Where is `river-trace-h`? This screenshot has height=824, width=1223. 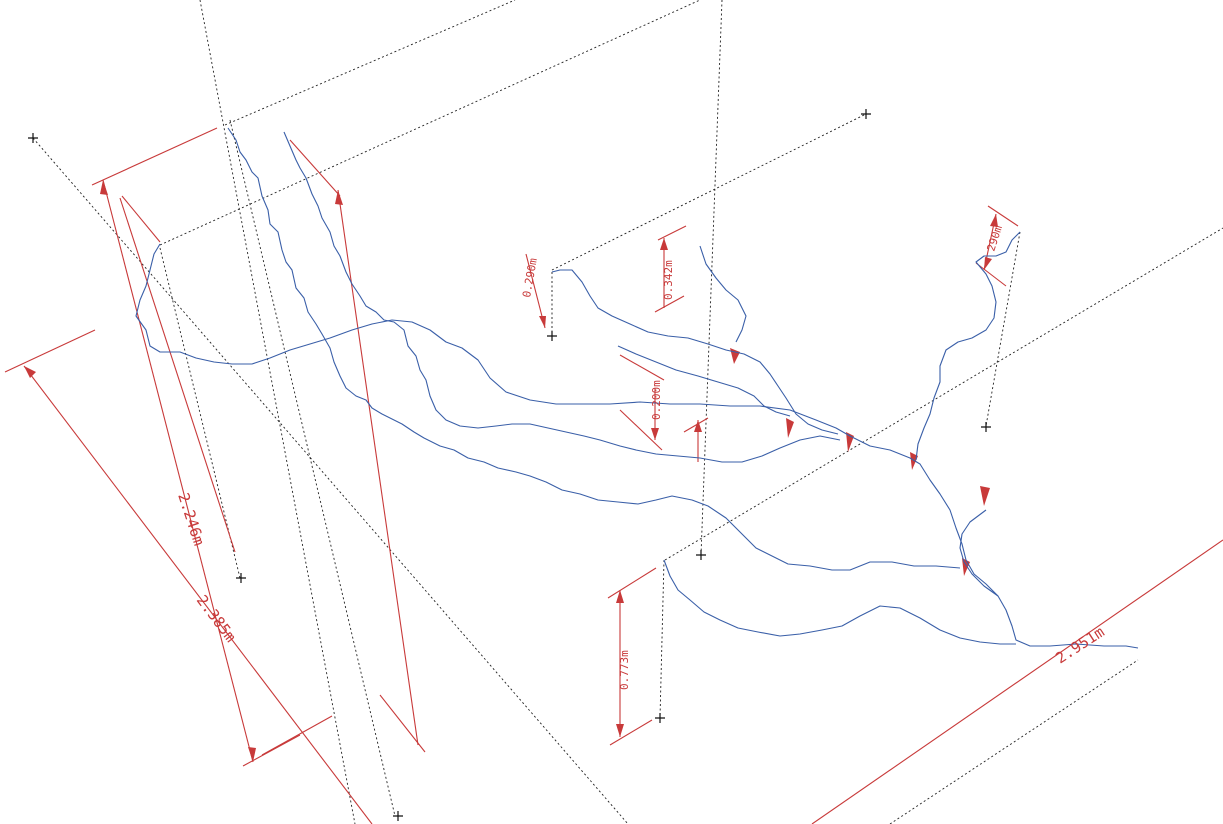 river-trace-h is located at coordinates (723, 294).